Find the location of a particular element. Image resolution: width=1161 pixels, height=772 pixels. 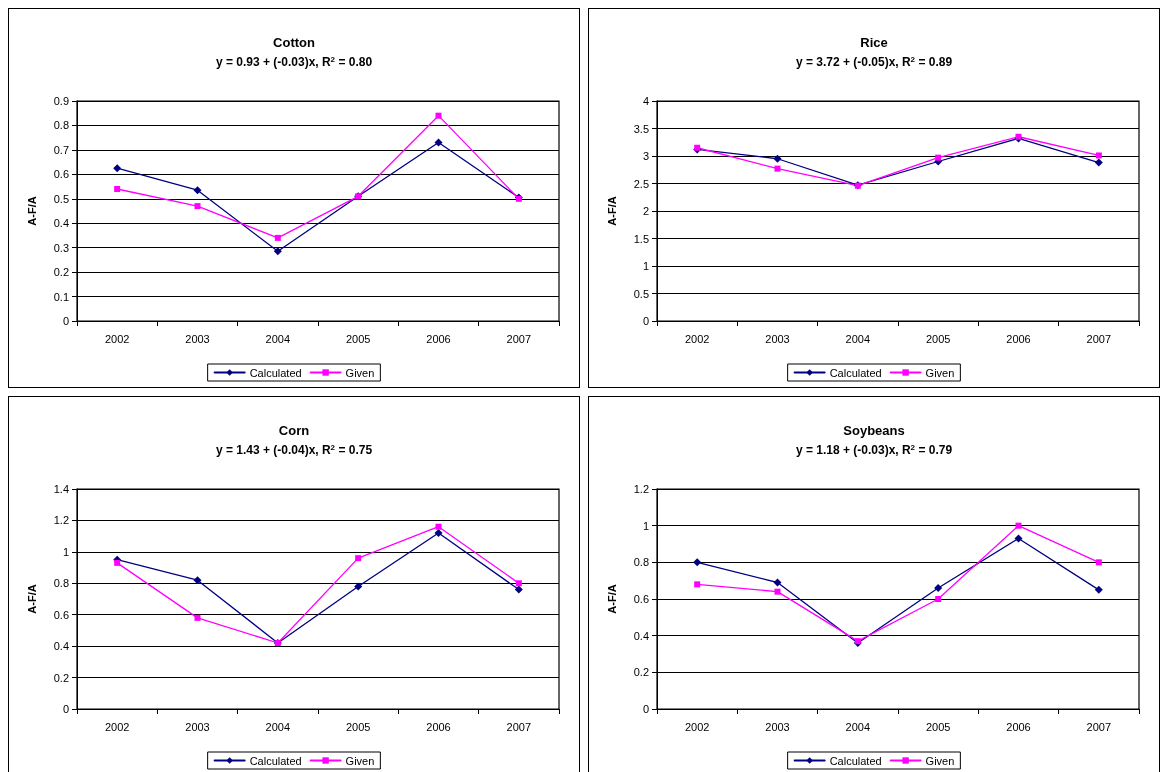

y-tick-label: 2 is located at coordinates (645, 211).